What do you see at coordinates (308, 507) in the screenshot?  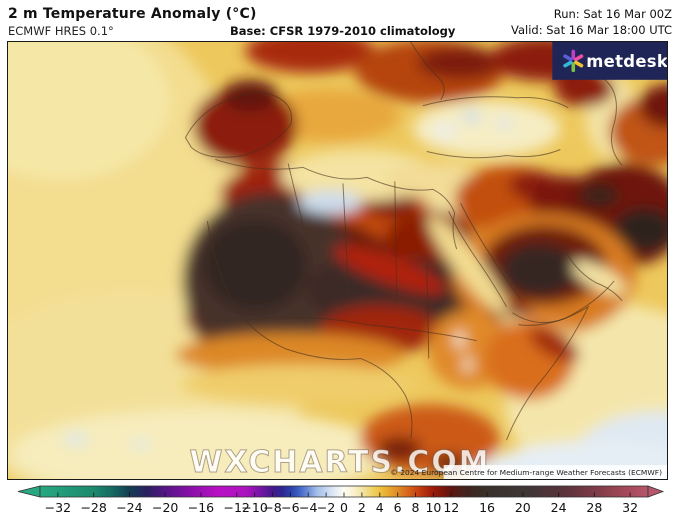 I see `colorbar-tick-label: −4` at bounding box center [308, 507].